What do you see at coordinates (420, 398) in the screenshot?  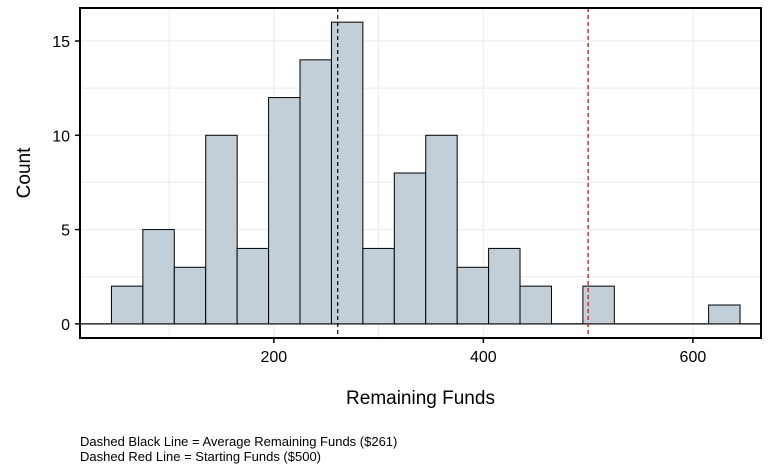 I see `x-axis-label: Remaining Funds` at bounding box center [420, 398].